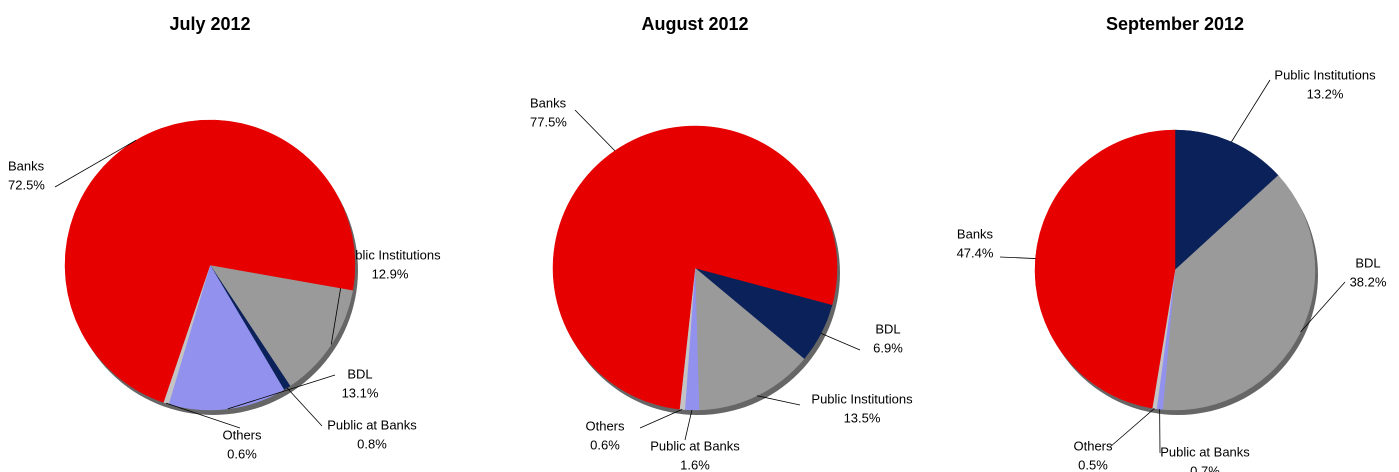  I want to click on value-label: 6.9%, so click(888, 347).